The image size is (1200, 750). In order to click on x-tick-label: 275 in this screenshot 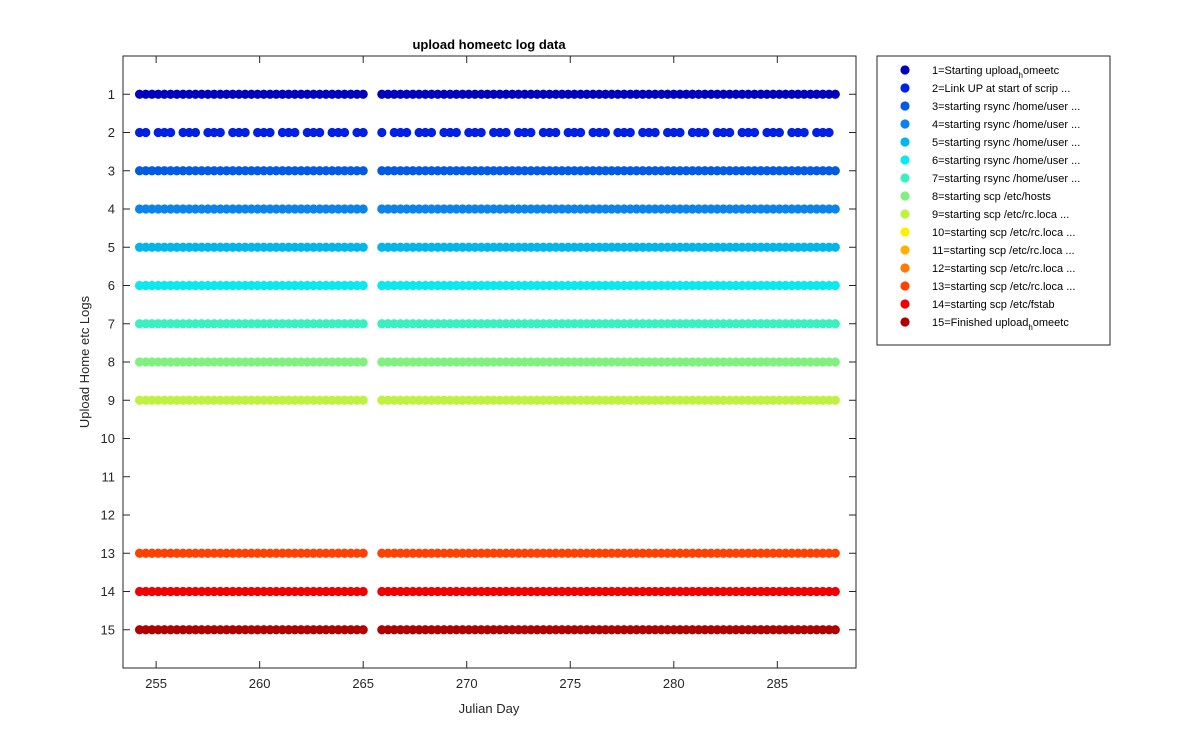, I will do `click(570, 683)`.